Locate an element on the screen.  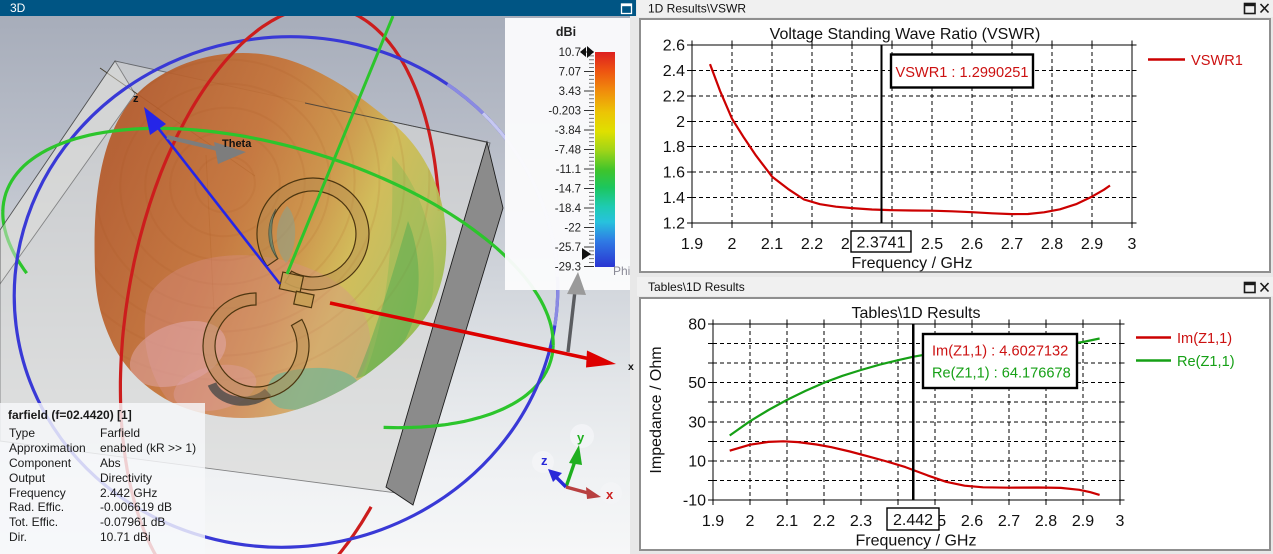
svg-text: Im(Z1,1) is located at coordinates (1204, 339).